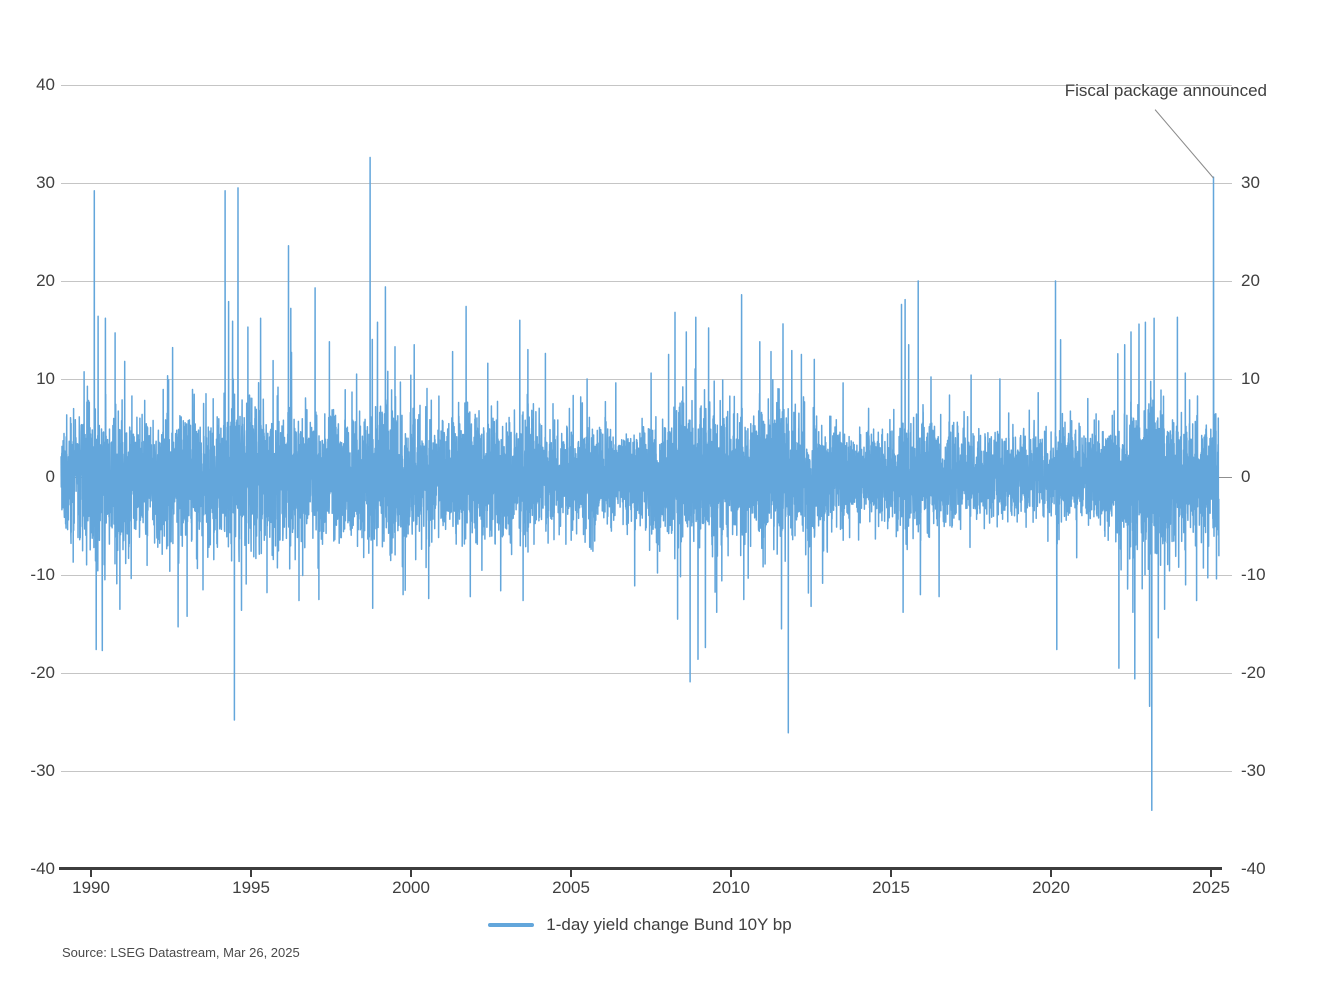 Image resolution: width=1326 pixels, height=982 pixels. Describe the element at coordinates (42, 868) in the screenshot. I see `y-axis-label-left: -40` at that location.